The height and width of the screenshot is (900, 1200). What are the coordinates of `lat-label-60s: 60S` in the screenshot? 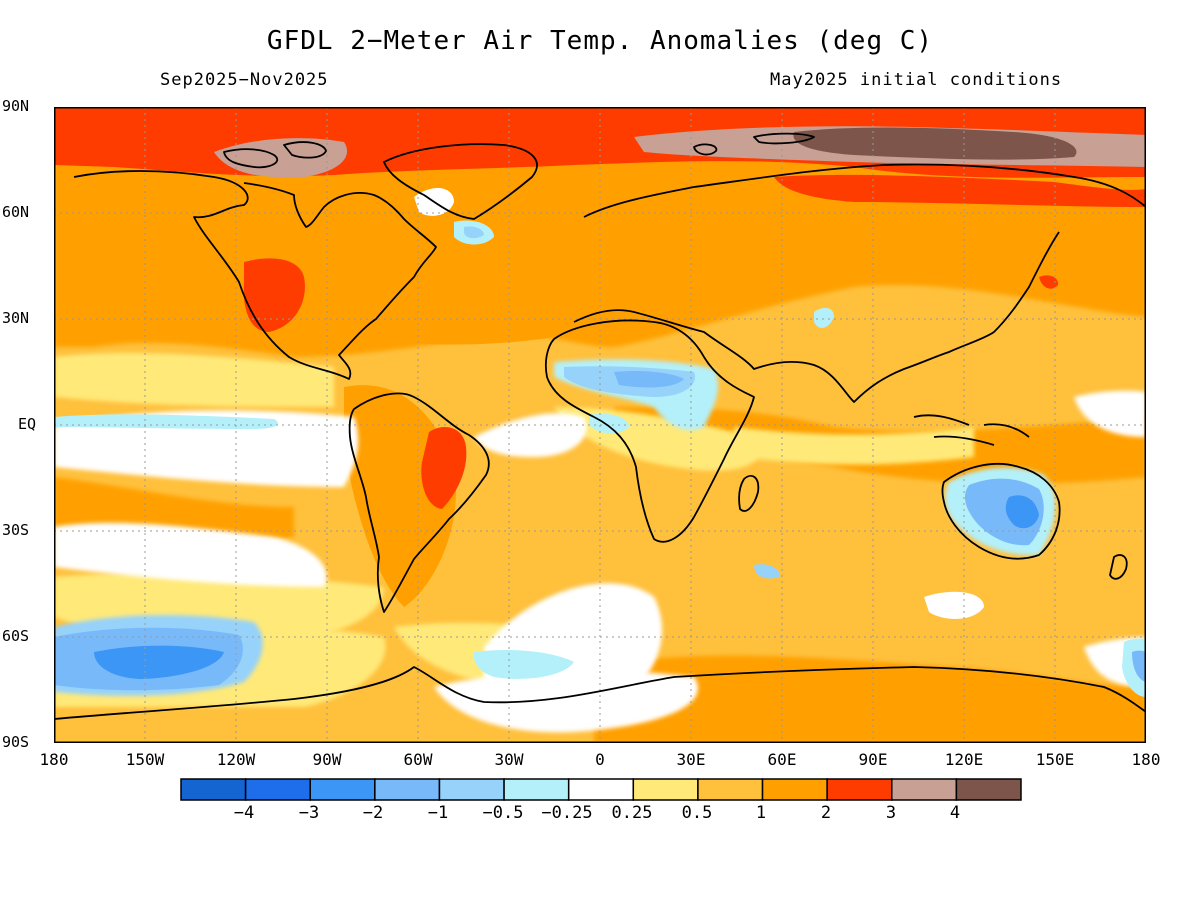 It's located at (16, 636).